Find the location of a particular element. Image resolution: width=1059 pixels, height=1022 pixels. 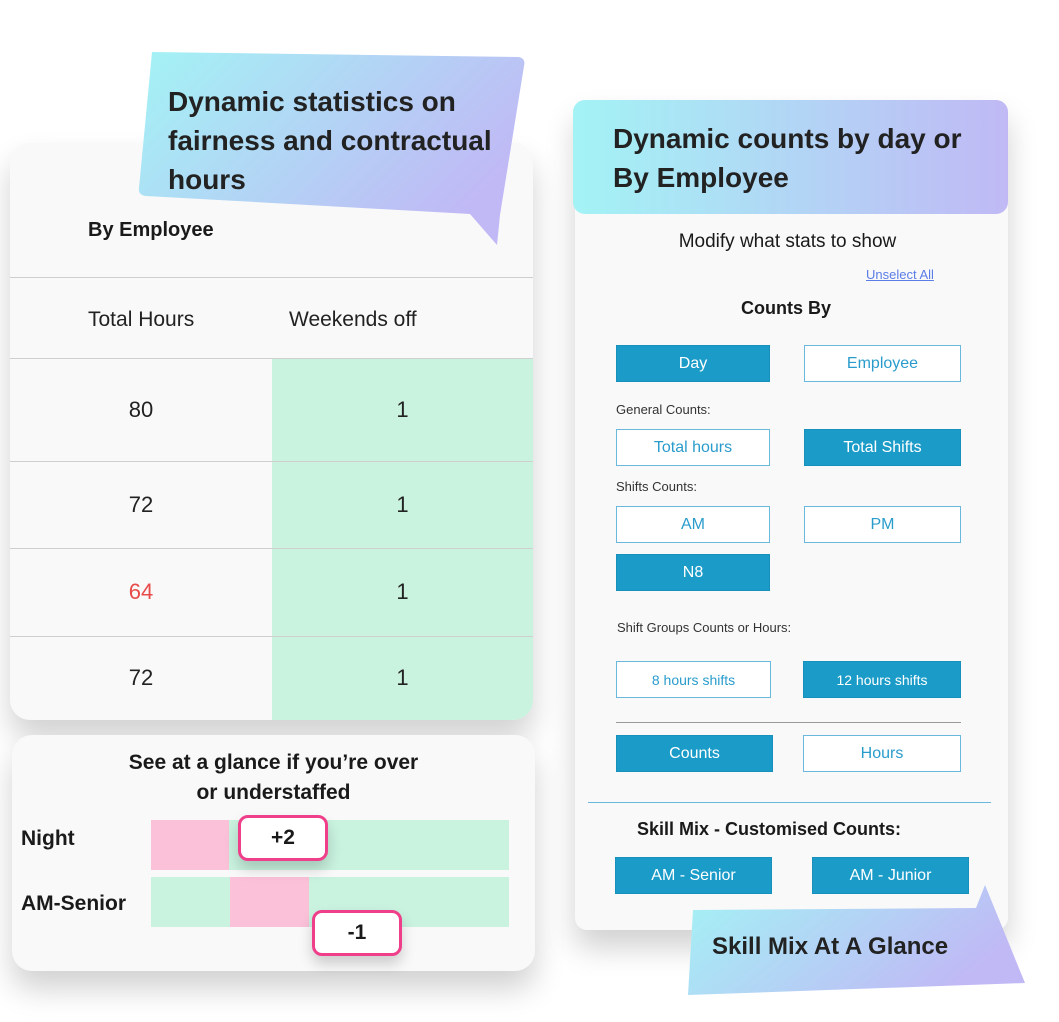

understaffed-badge: -1 is located at coordinates (357, 933).